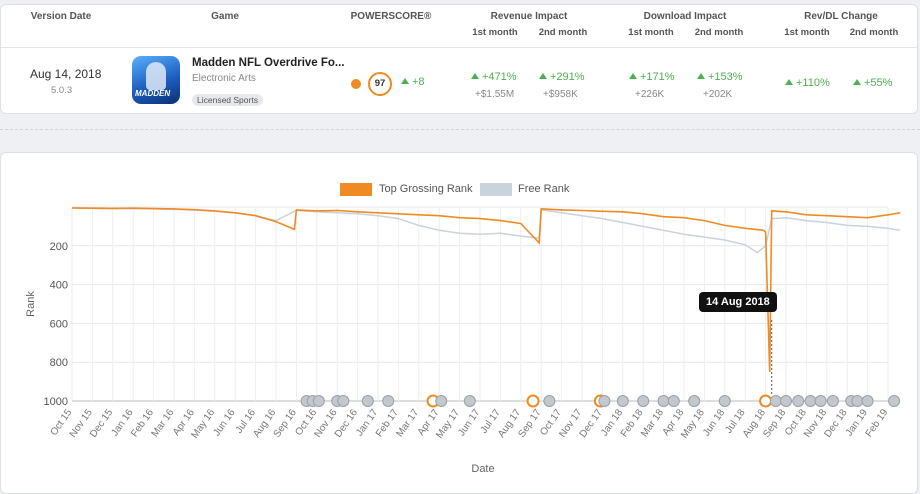  I want to click on change-dl: +55%, so click(872, 83).